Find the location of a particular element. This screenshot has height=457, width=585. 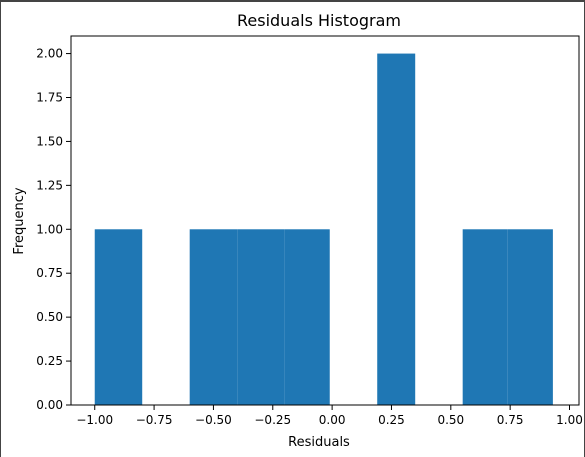

x-tick-label: 0.75 is located at coordinates (510, 420).